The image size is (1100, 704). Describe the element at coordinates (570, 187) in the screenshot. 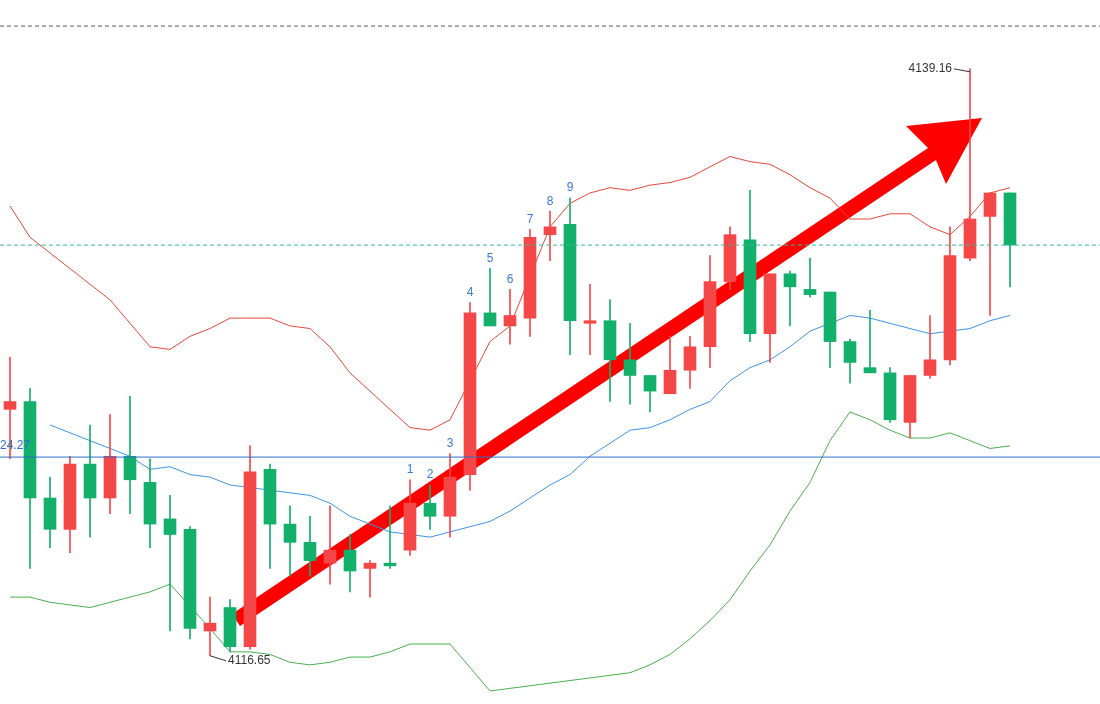

I see `annotation: 9` at that location.